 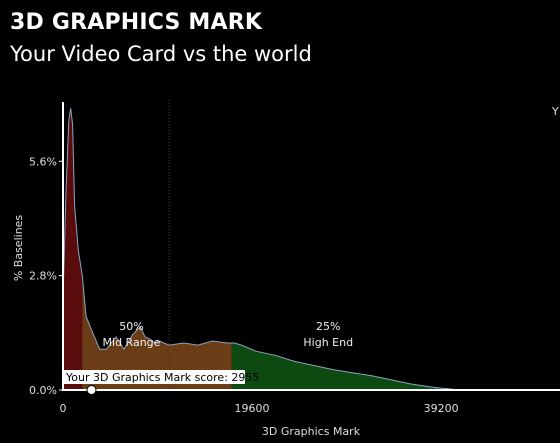 I want to click on clipped-legend-label: Y, so click(x=555, y=111).